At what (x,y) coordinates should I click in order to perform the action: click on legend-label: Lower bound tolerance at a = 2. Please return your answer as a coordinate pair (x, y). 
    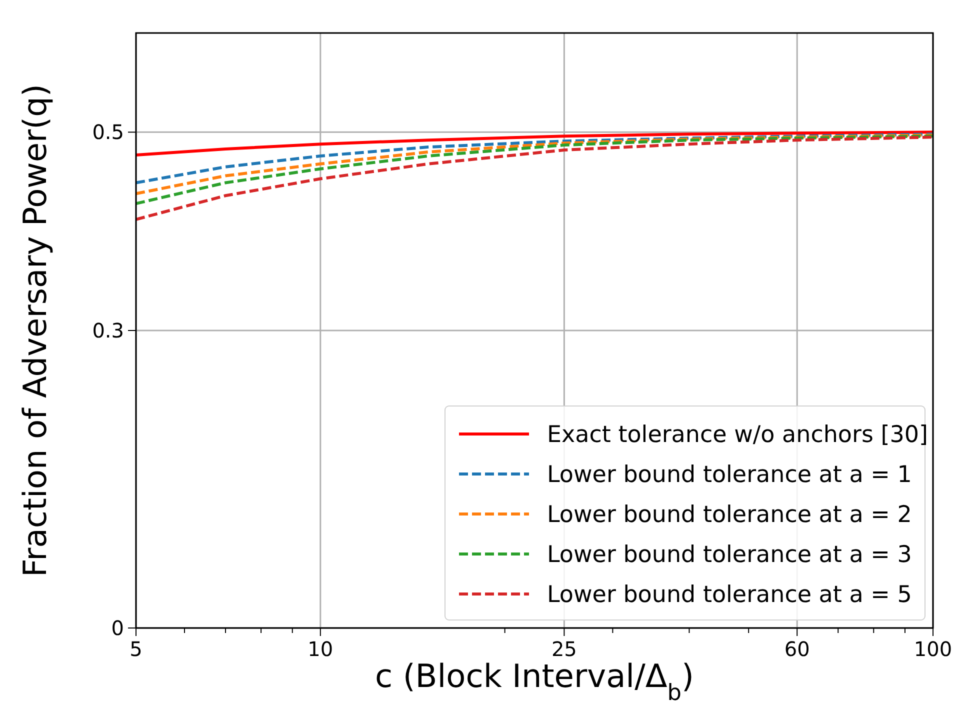
    Looking at the image, I should click on (729, 515).